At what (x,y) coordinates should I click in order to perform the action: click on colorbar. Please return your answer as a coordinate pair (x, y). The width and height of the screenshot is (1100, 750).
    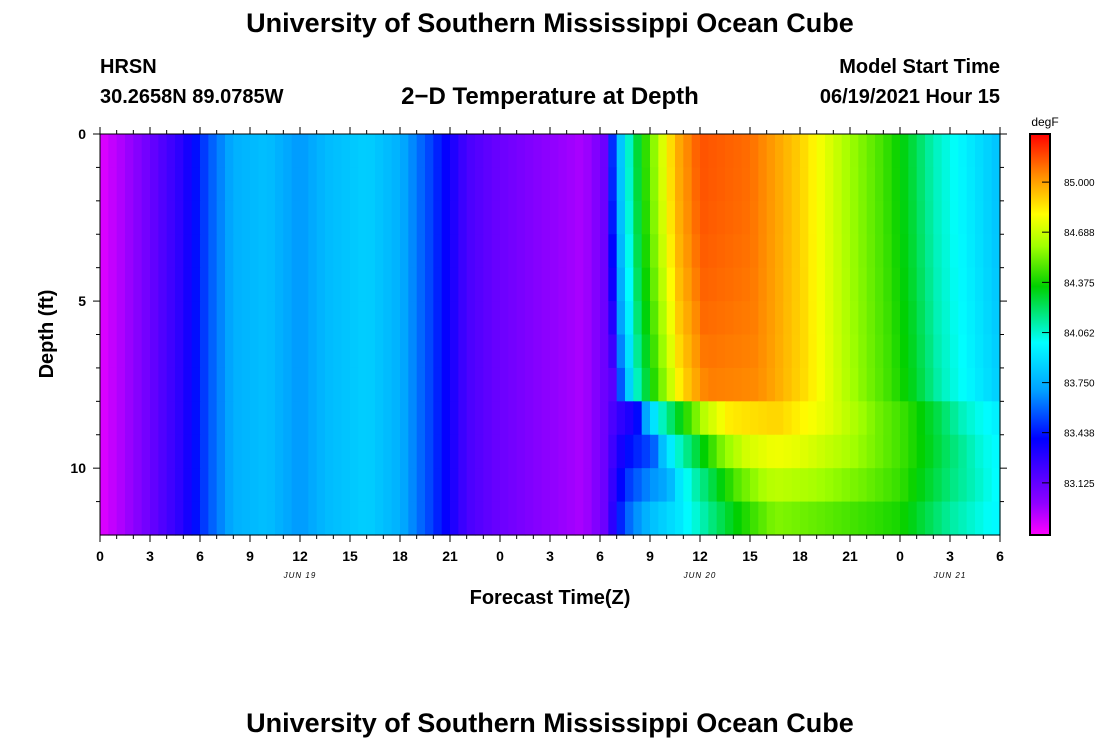
    Looking at the image, I should click on (1040, 334).